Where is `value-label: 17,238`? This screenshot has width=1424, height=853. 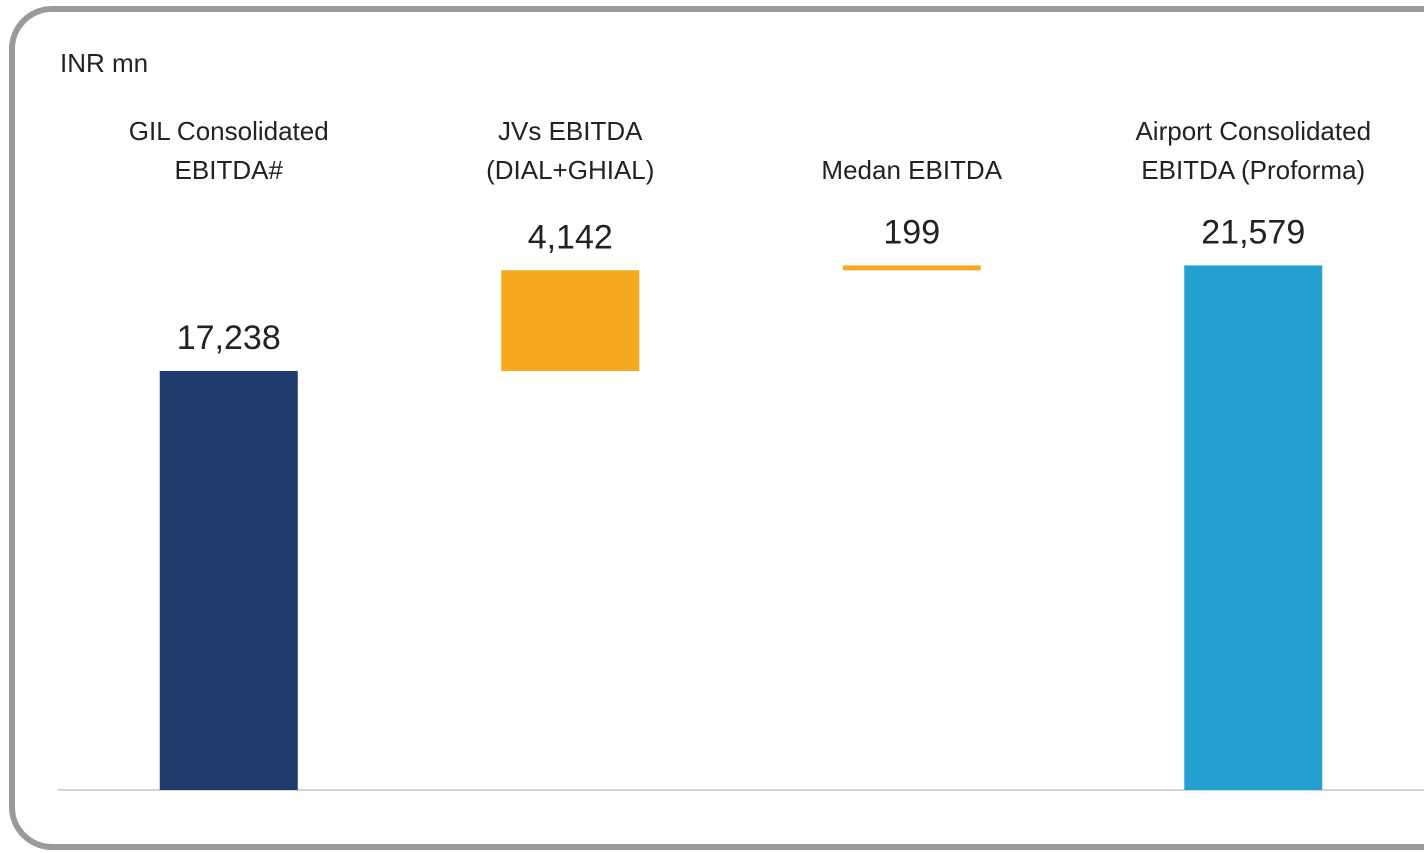 value-label: 17,238 is located at coordinates (229, 338).